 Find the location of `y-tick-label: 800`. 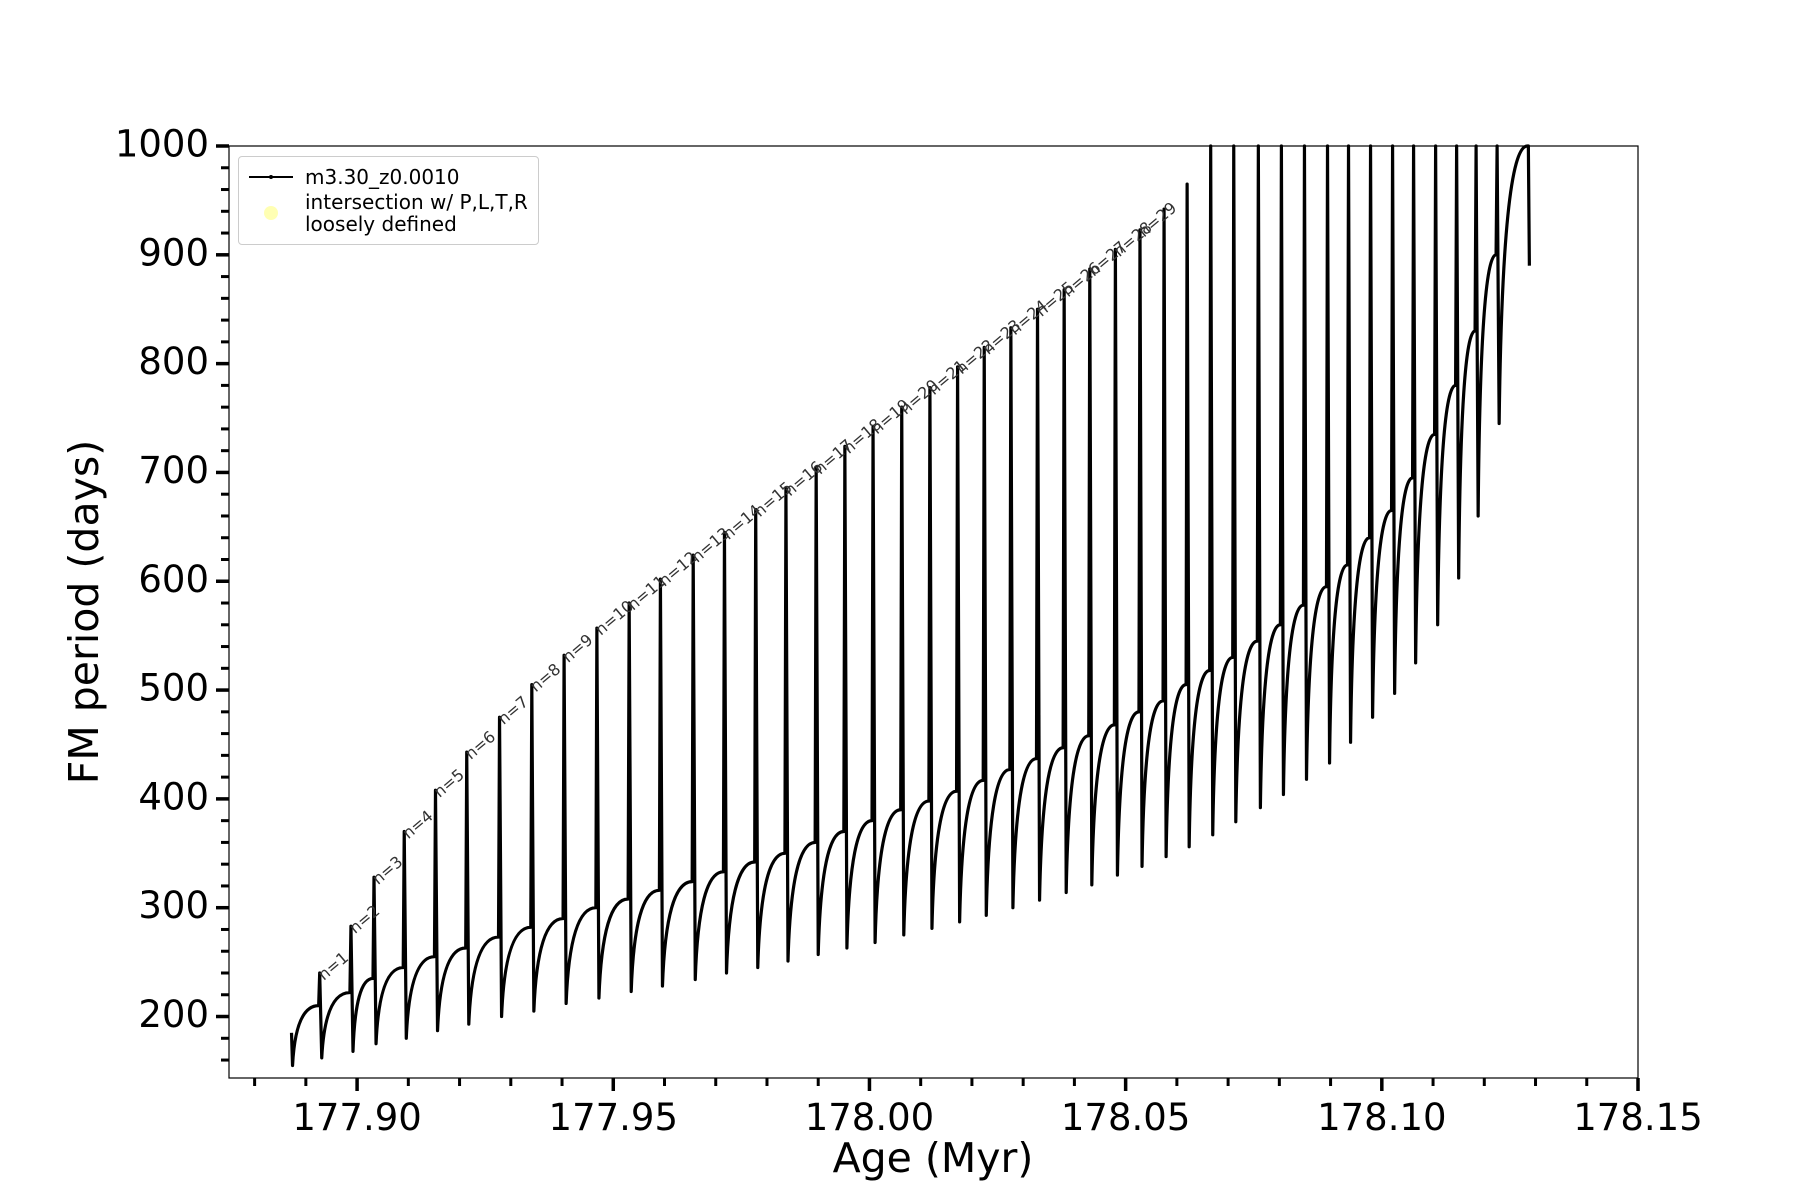

y-tick-label: 800 is located at coordinates (173, 361).